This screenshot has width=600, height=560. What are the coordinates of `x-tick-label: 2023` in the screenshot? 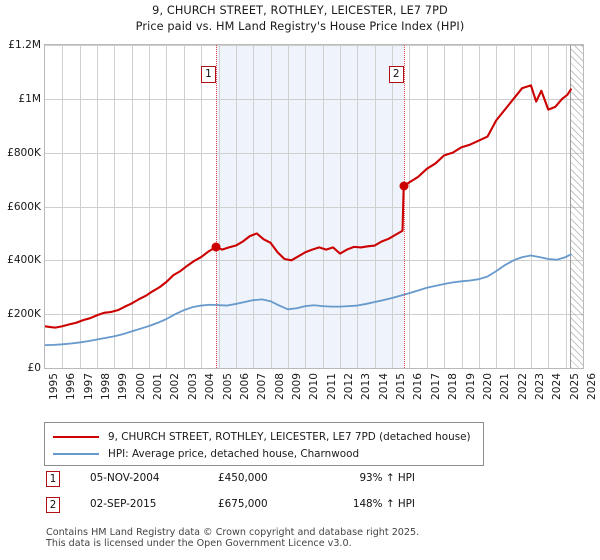 It's located at (539, 386).